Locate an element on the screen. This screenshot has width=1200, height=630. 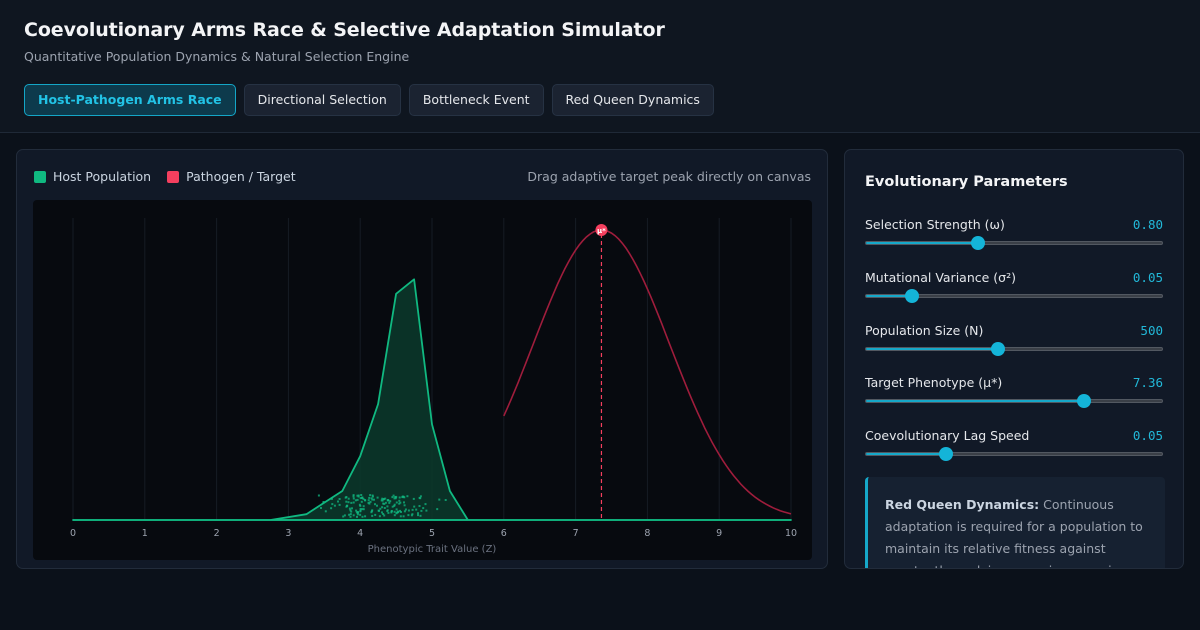
target-peak-handle is located at coordinates (601, 230).